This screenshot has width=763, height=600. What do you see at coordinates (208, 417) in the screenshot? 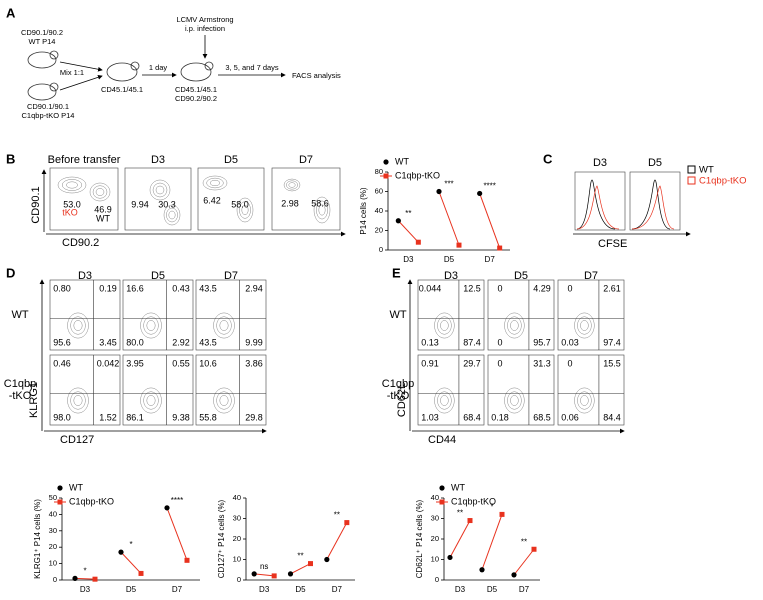
I see `label: 55.8` at bounding box center [208, 417].